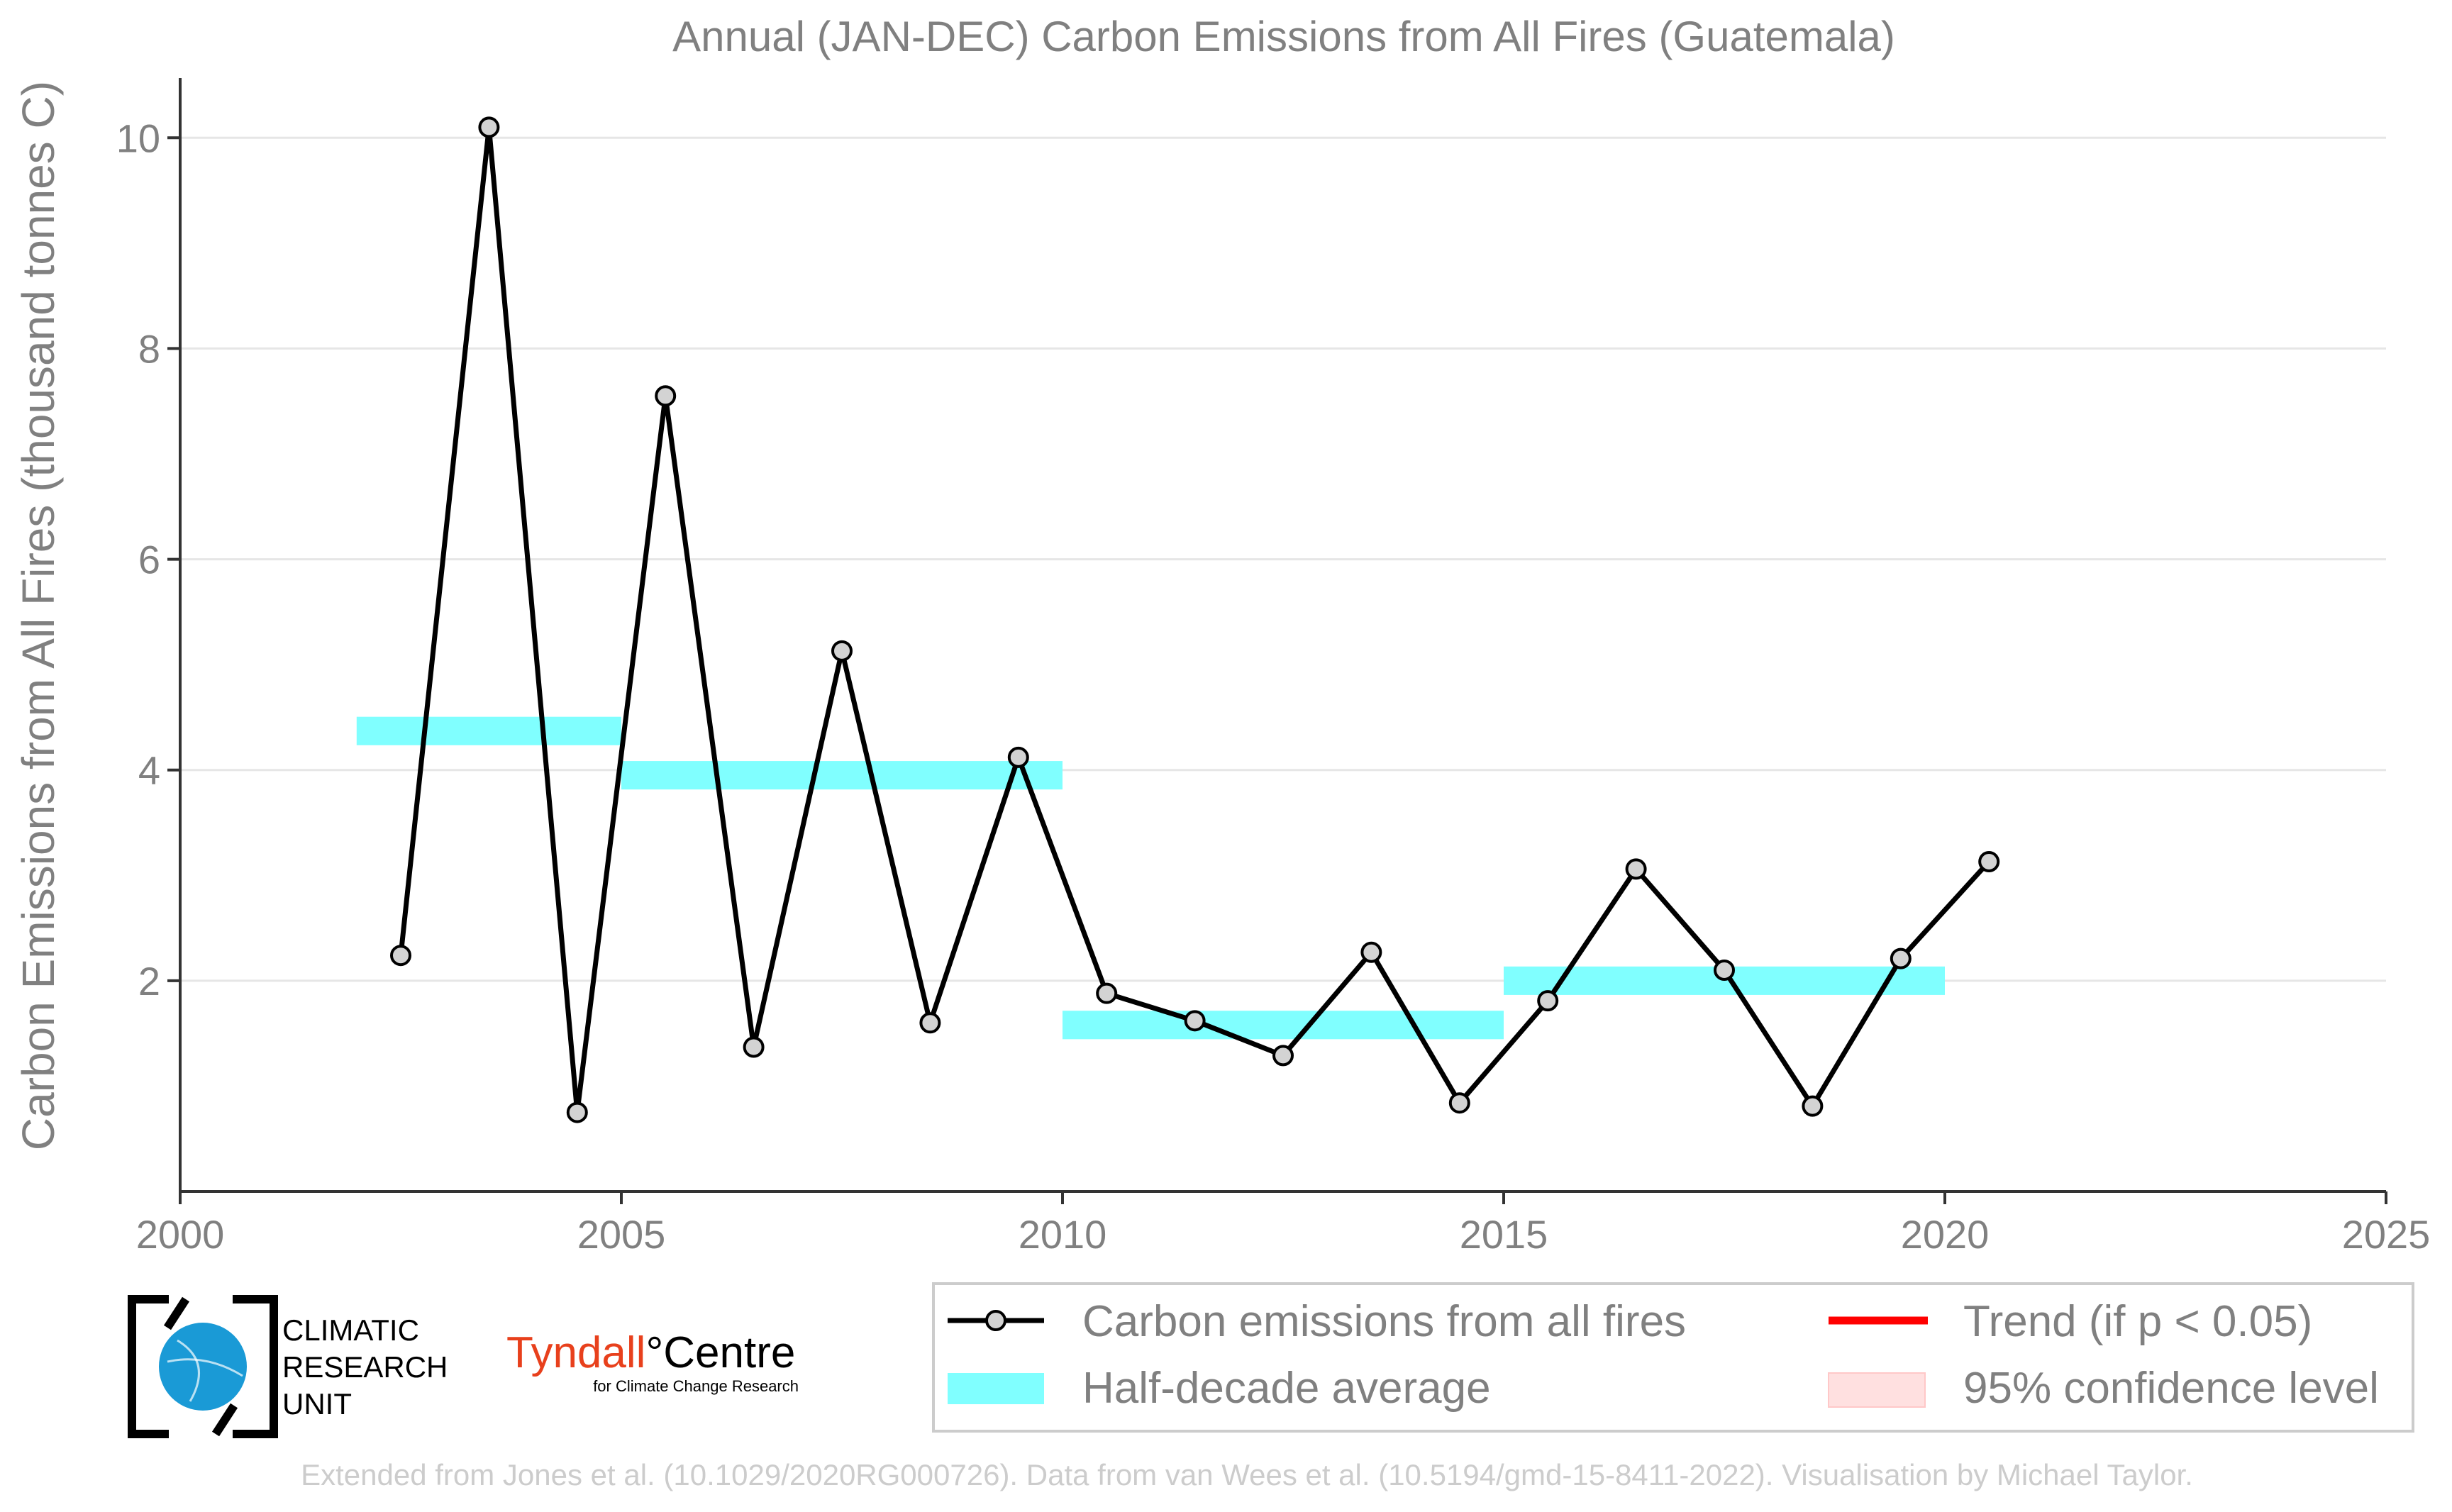 This screenshot has height=1512, width=2452. I want to click on legend-label-trend: Trend (if p < 0.05), so click(2137, 1321).